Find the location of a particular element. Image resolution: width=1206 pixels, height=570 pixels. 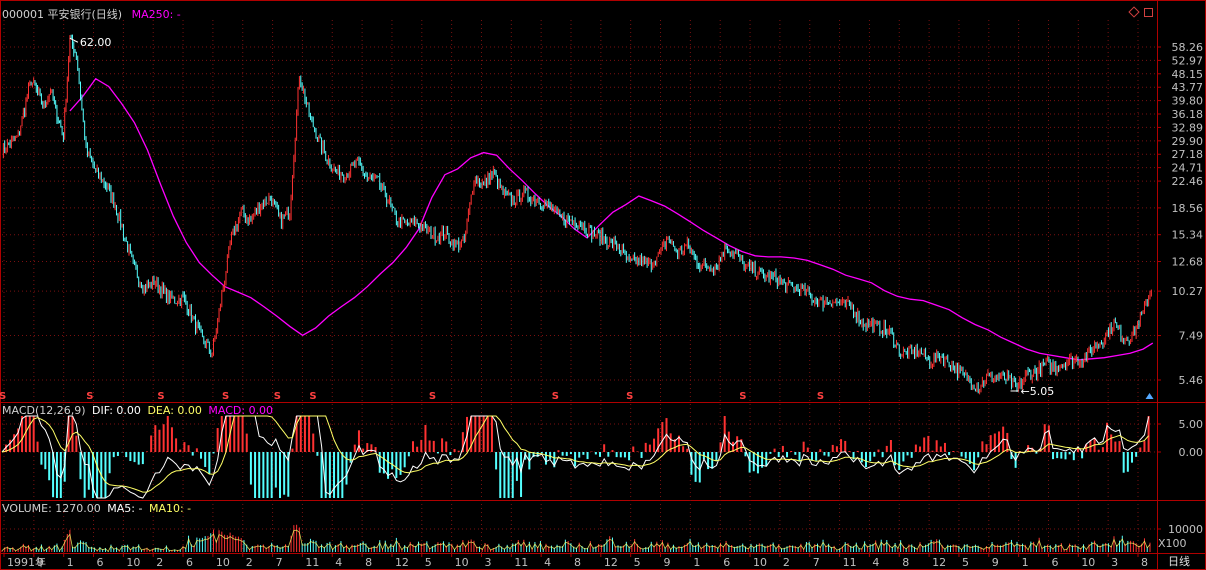

y-tick-label: 18.56 is located at coordinates (1188, 208).